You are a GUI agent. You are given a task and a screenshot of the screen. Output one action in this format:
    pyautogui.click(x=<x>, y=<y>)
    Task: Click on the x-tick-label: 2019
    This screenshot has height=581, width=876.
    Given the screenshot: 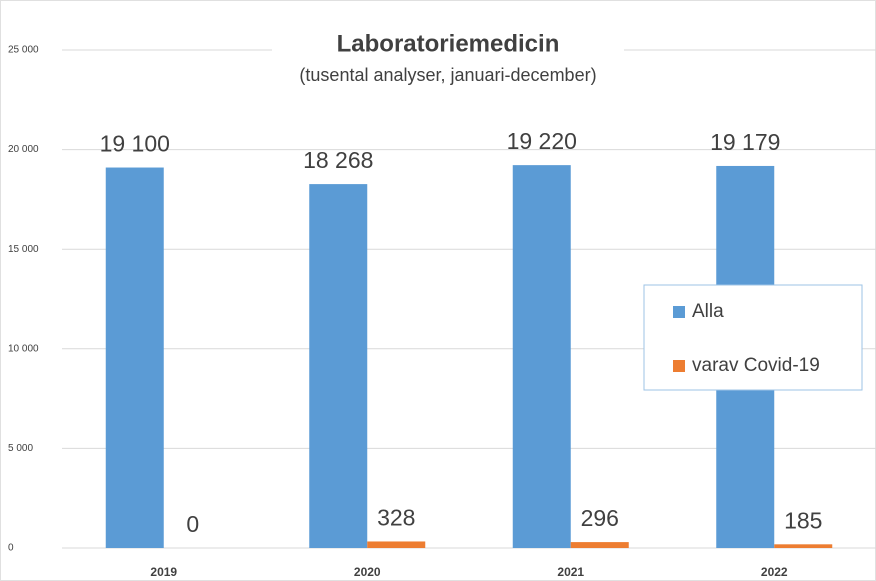 What is the action you would take?
    pyautogui.click(x=163, y=572)
    